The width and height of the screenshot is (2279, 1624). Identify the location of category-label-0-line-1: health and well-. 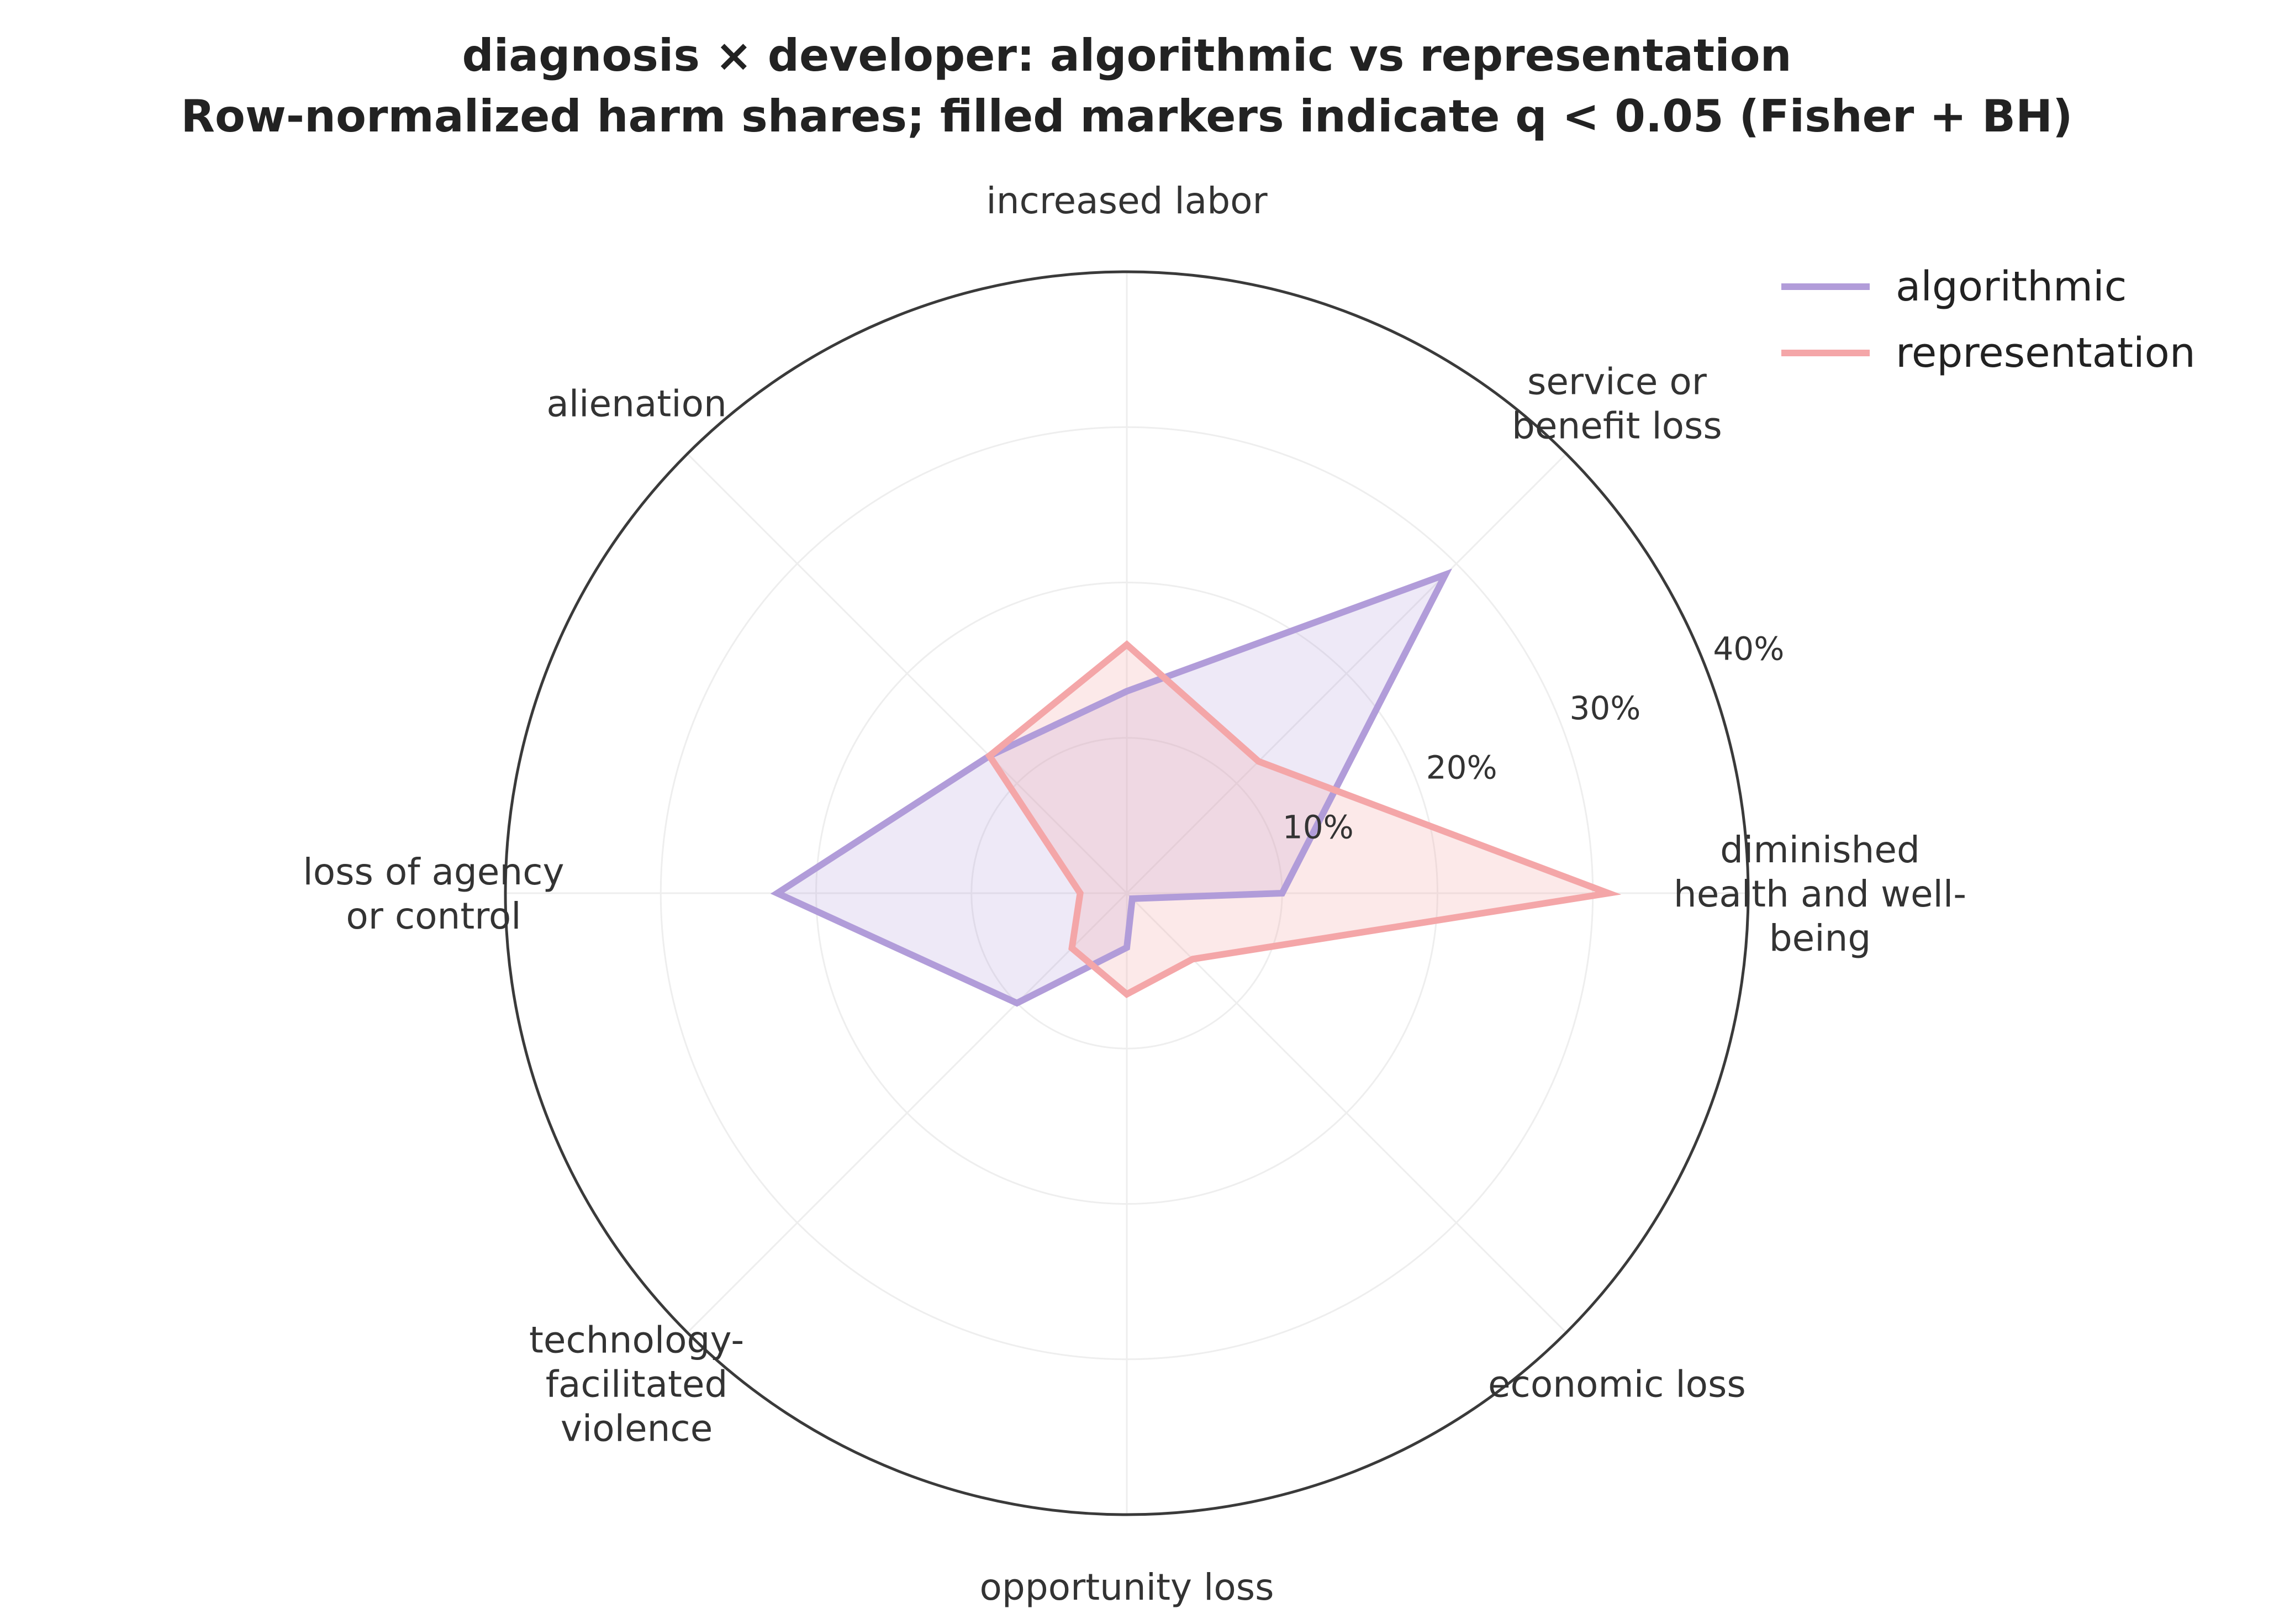
(1820, 894).